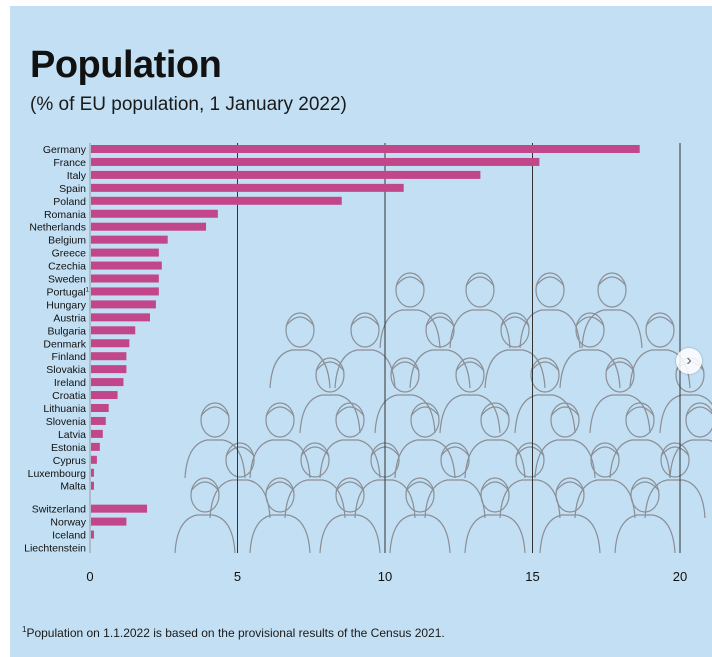 The width and height of the screenshot is (712, 657). I want to click on page-title: Population, so click(126, 65).